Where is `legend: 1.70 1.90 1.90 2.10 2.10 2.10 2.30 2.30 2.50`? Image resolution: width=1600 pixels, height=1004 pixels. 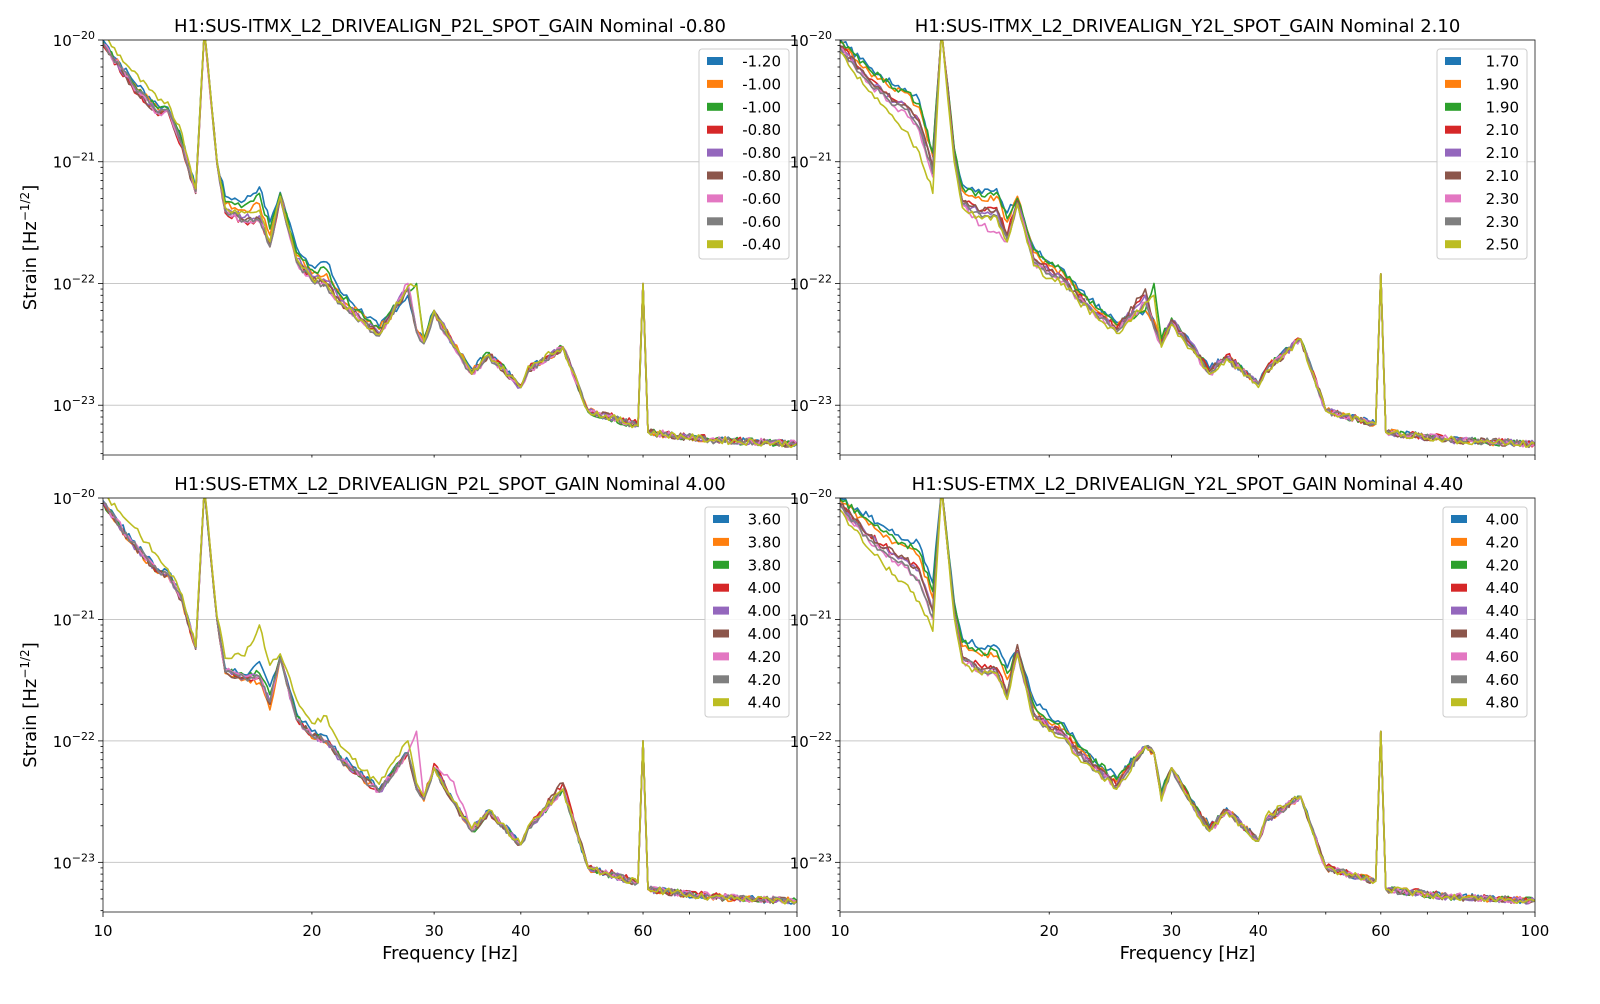
legend: 1.70 1.90 1.90 2.10 2.10 2.10 2.30 2.30 2.50 is located at coordinates (1482, 154).